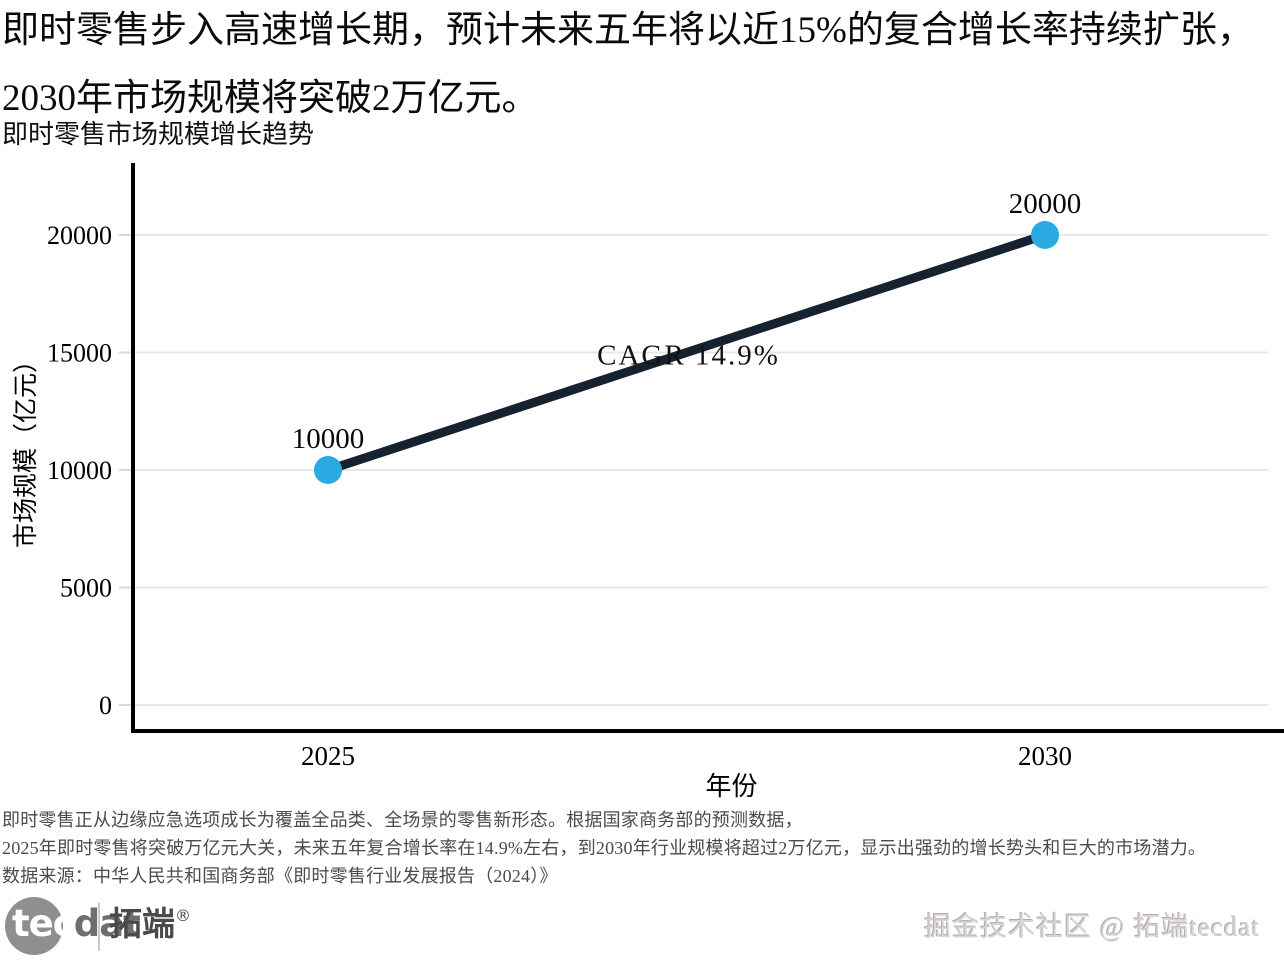 The width and height of the screenshot is (1284, 963). What do you see at coordinates (270, 98) in the screenshot?
I see `headline-line2: 2030年市场规模将突破2万亿元。` at bounding box center [270, 98].